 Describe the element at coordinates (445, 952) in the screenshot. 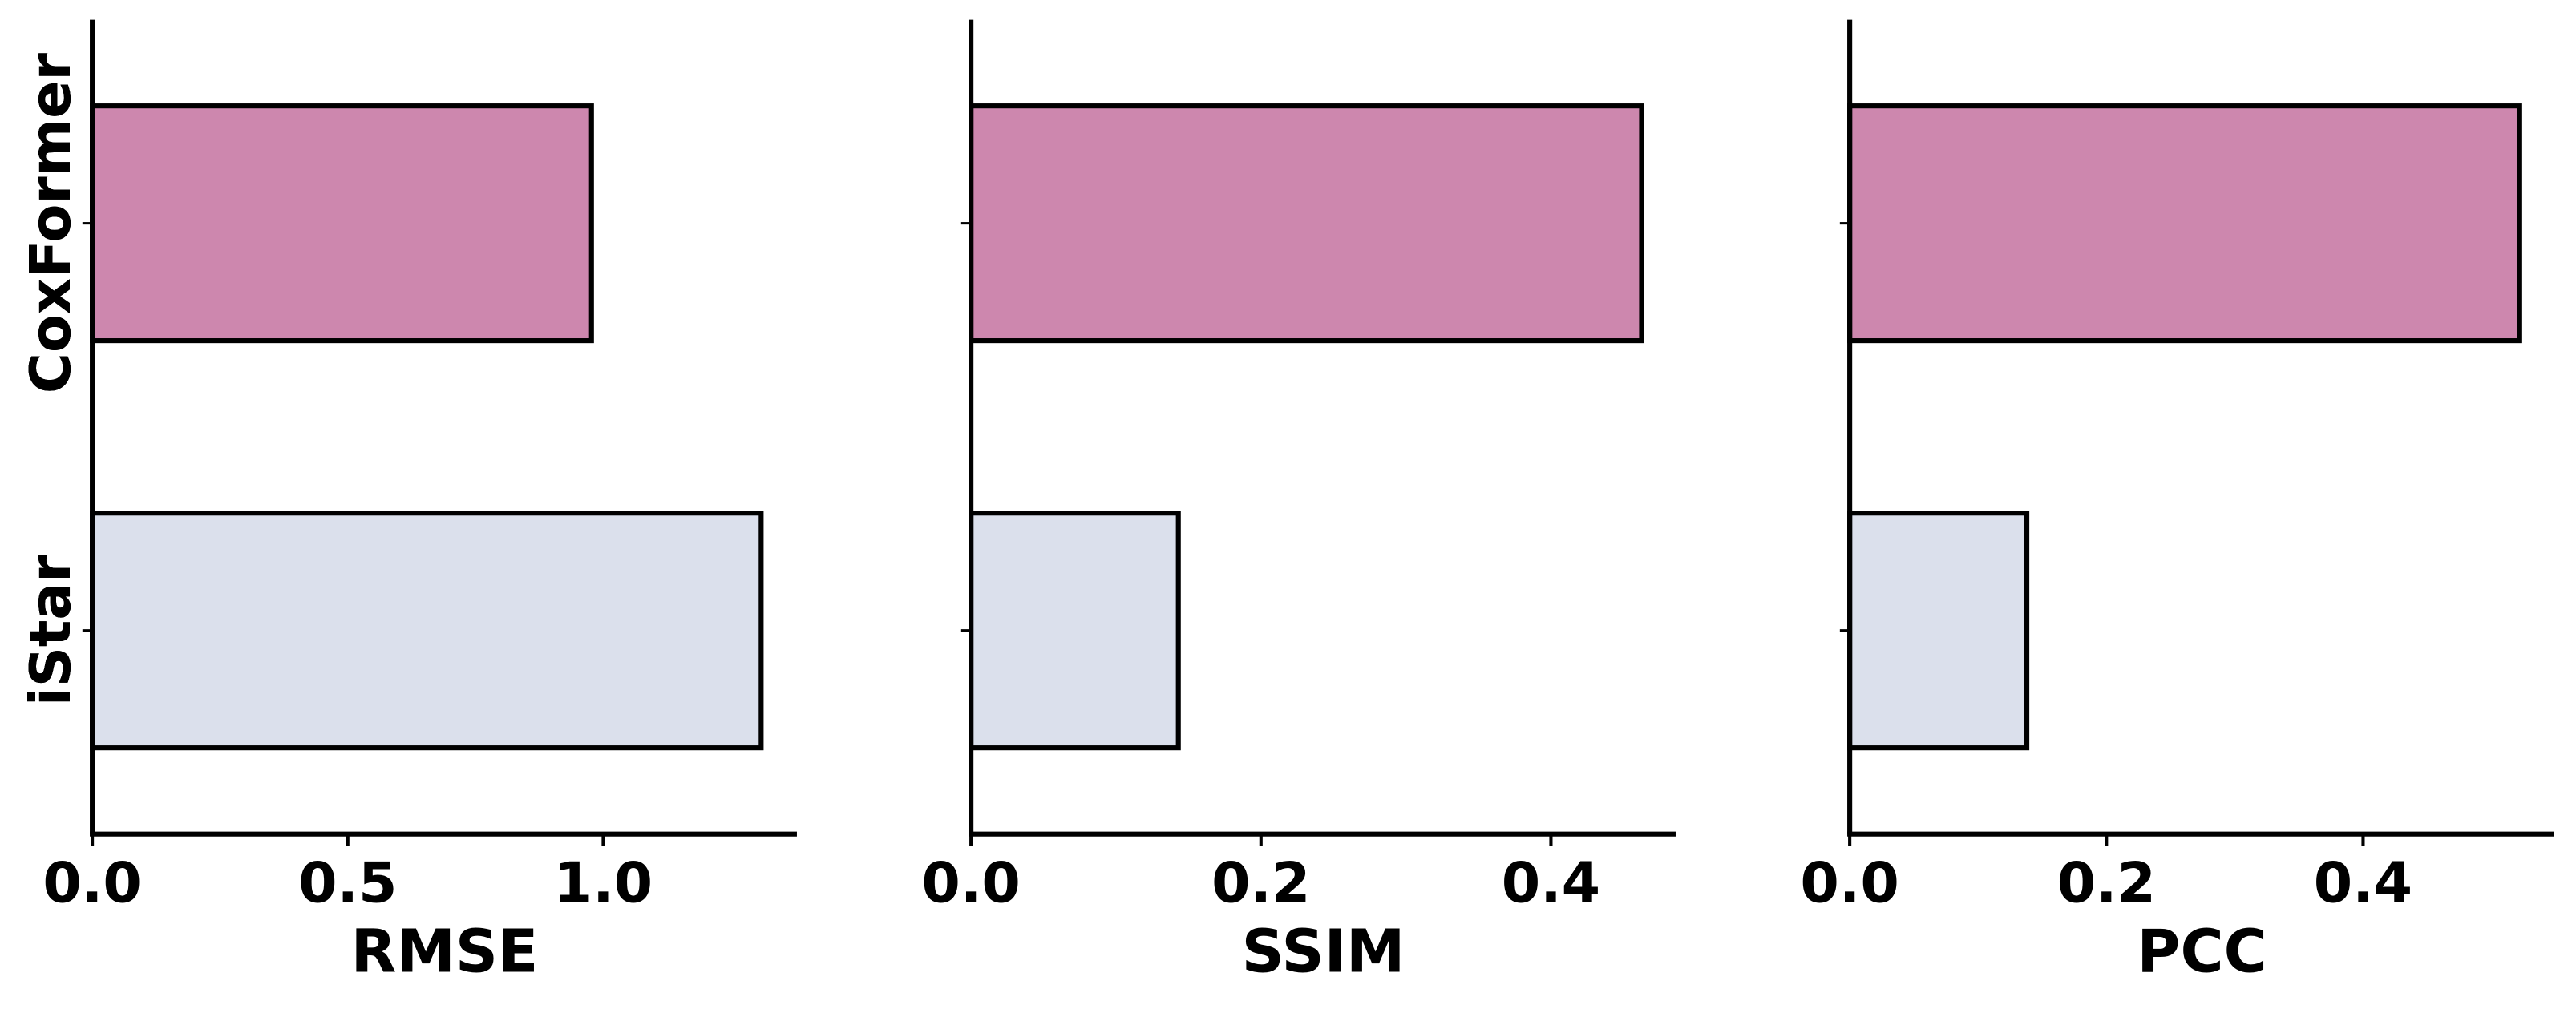

I see `x-axis-label: RMSE` at that location.